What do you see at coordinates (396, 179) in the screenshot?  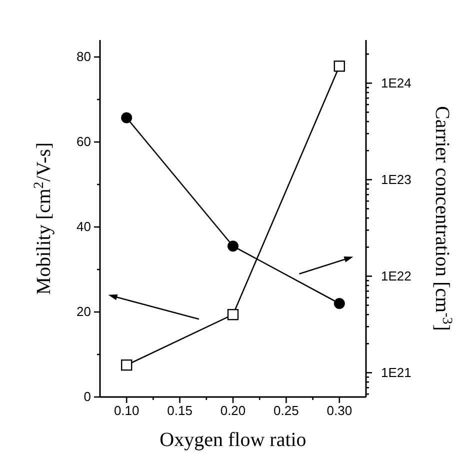 I see `y2-tick-label: 1E23` at bounding box center [396, 179].